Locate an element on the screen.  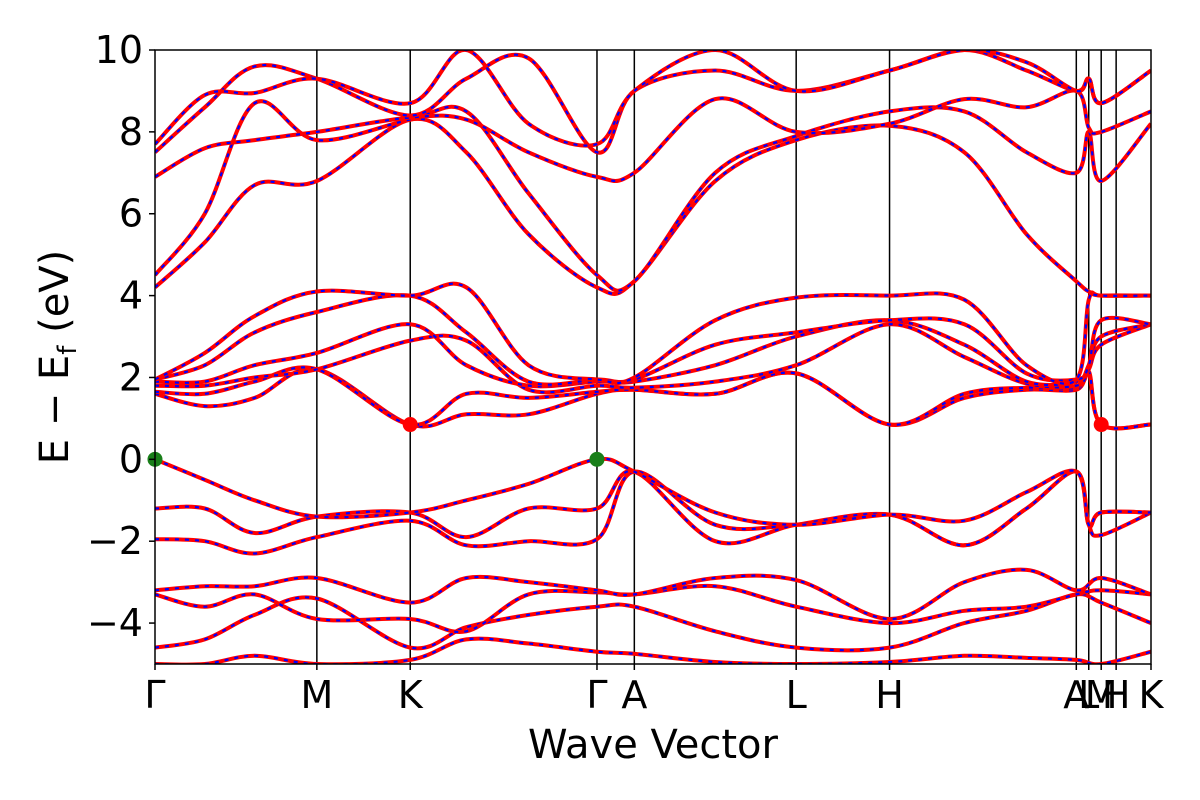
y-tick-label-7: 10 is located at coordinates (119, 50).